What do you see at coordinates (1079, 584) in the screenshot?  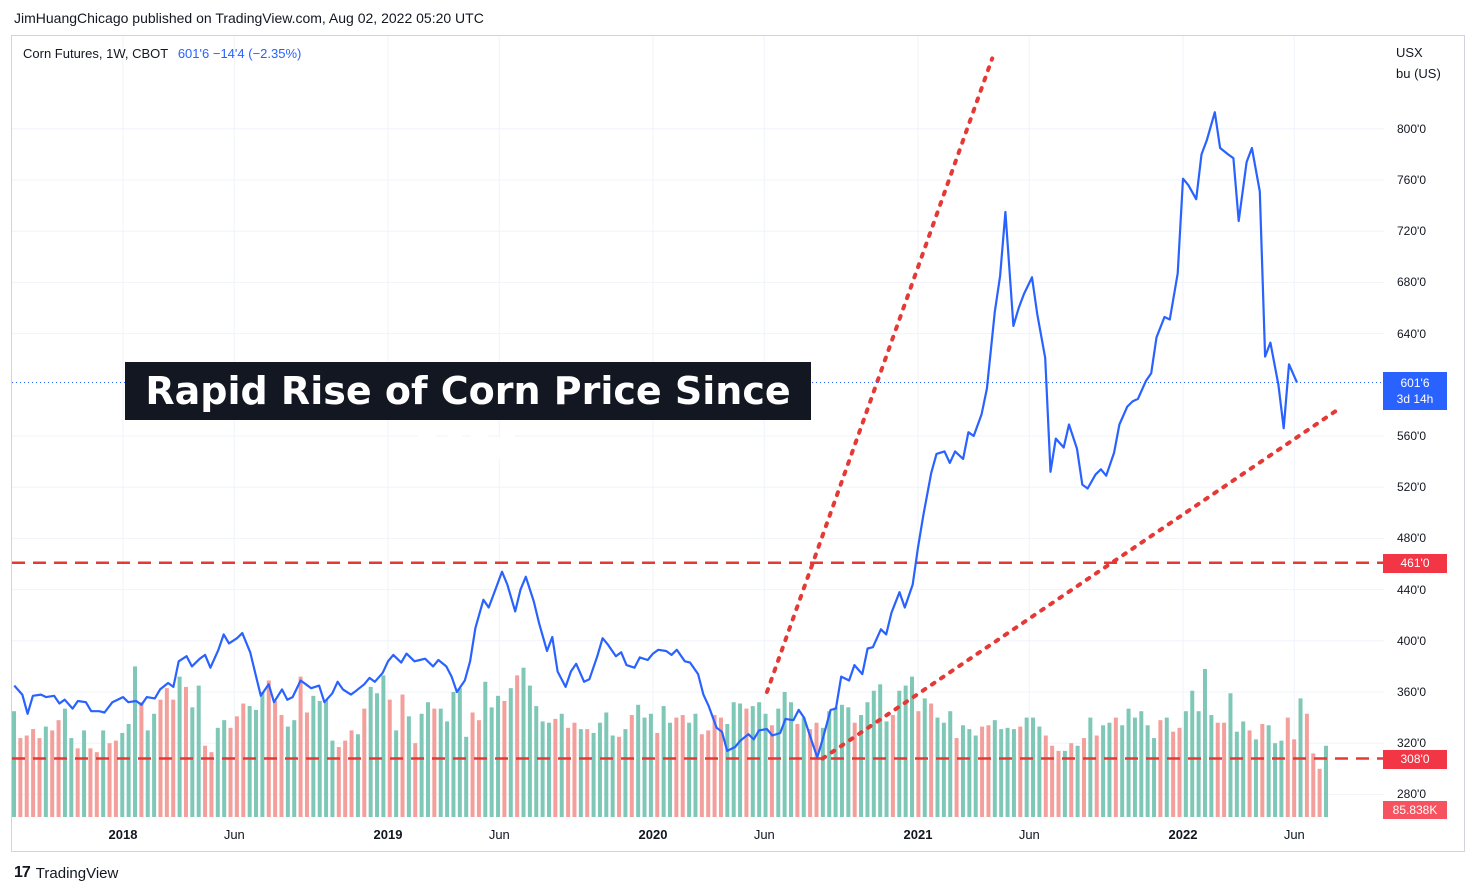 I see `trend-line` at bounding box center [1079, 584].